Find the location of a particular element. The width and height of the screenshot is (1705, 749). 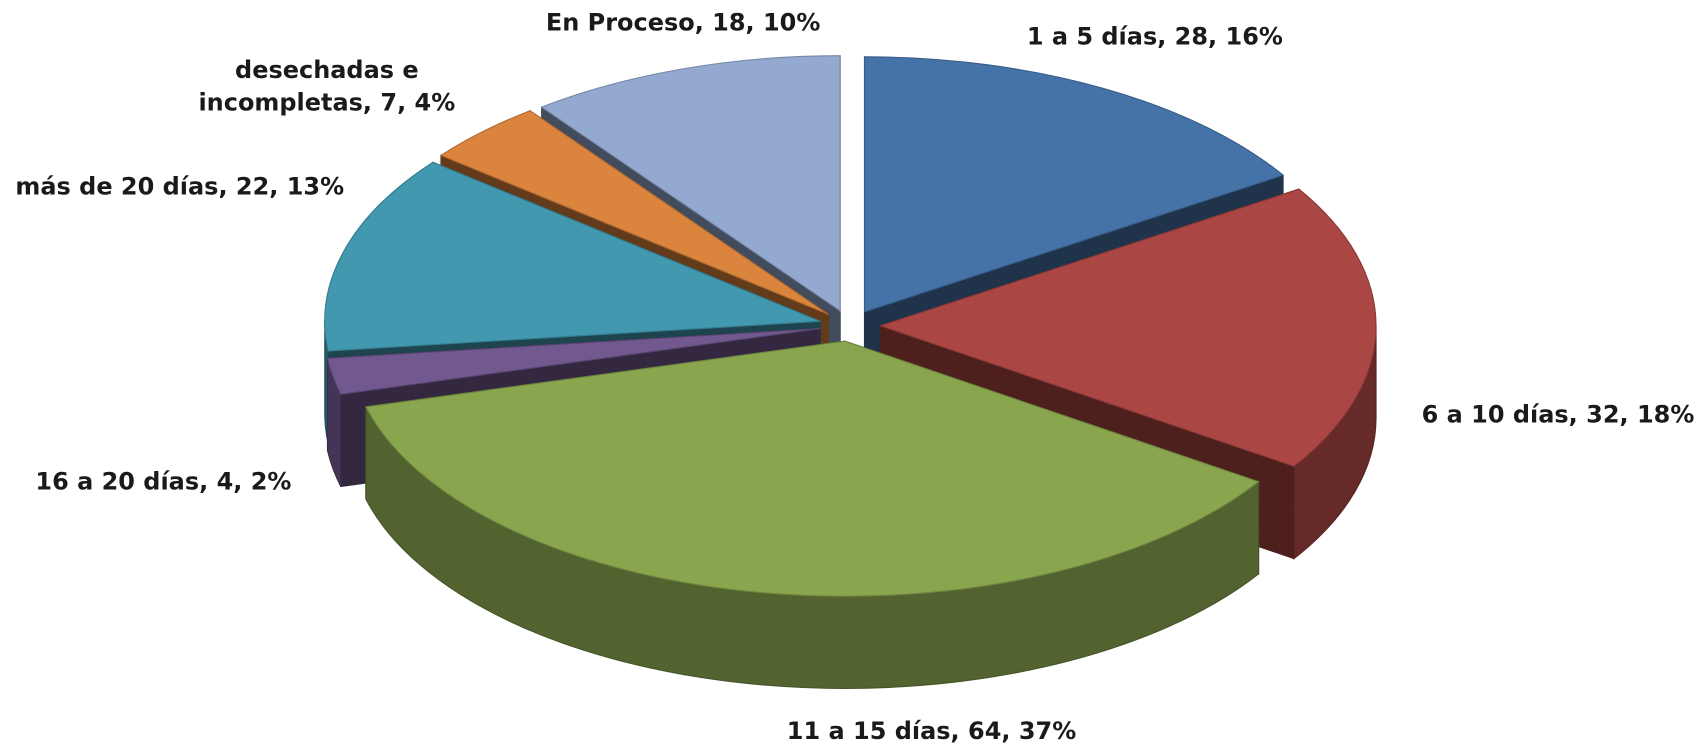

label-value: 18 is located at coordinates (729, 23).